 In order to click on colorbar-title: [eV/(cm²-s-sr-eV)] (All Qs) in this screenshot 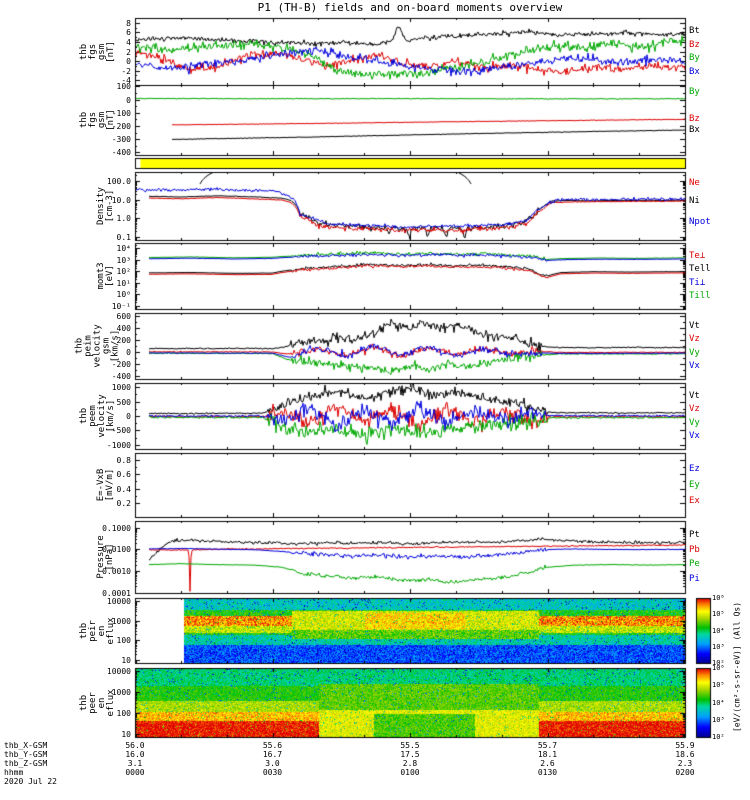, I will do `click(737, 667)`.